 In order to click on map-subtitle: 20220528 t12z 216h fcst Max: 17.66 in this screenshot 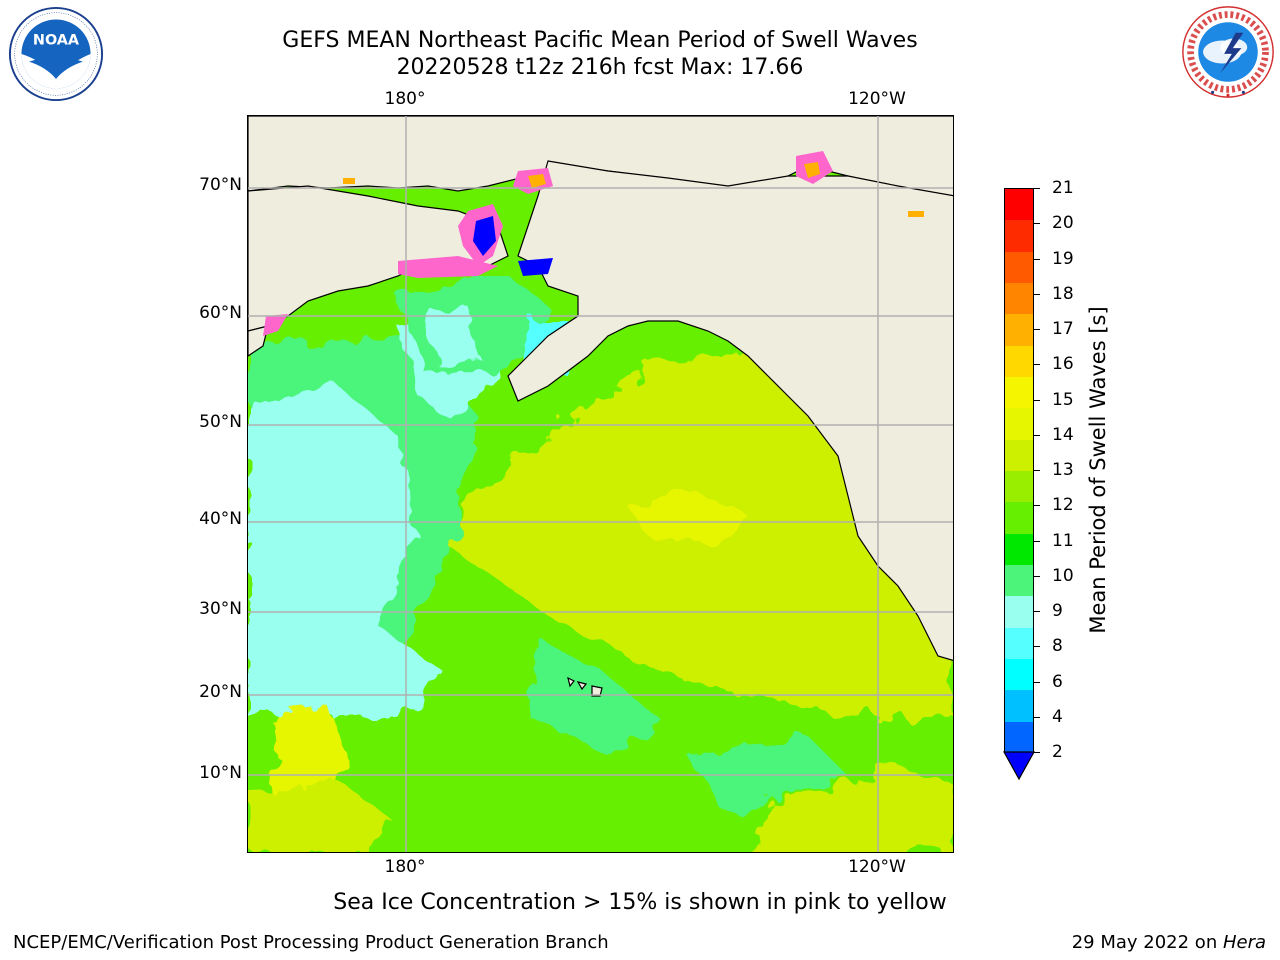, I will do `click(600, 67)`.